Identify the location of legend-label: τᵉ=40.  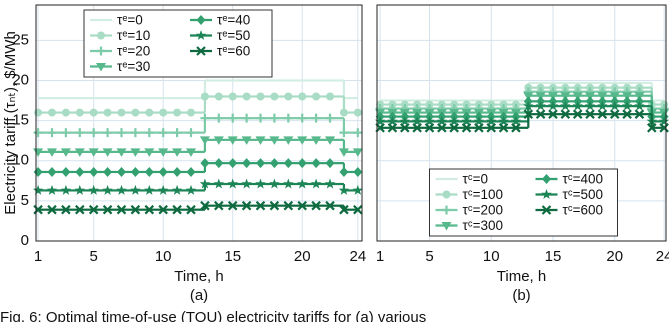
(233, 20).